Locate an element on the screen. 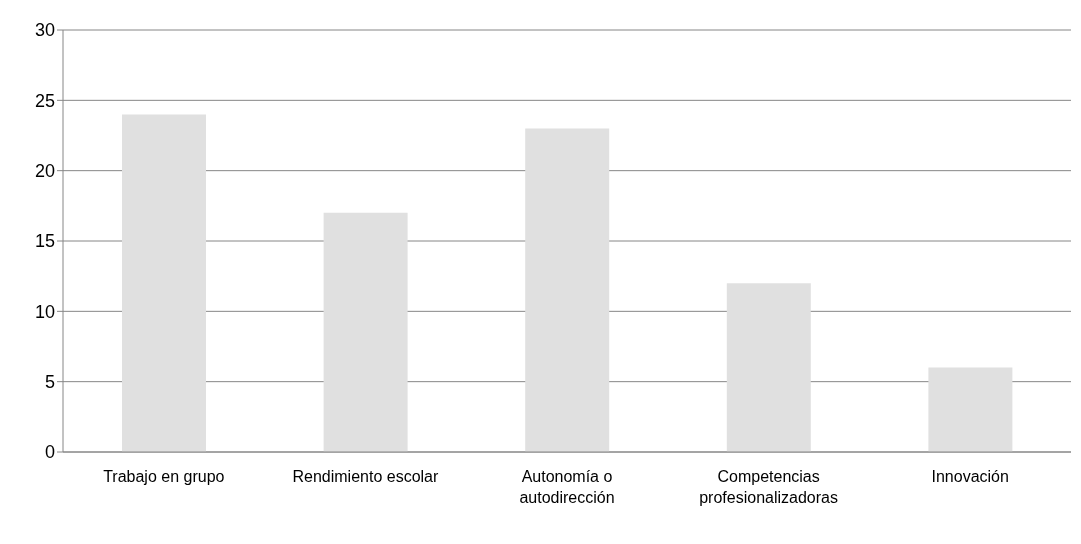  x-tick-label: Autonomía o autodirección is located at coordinates (567, 487).